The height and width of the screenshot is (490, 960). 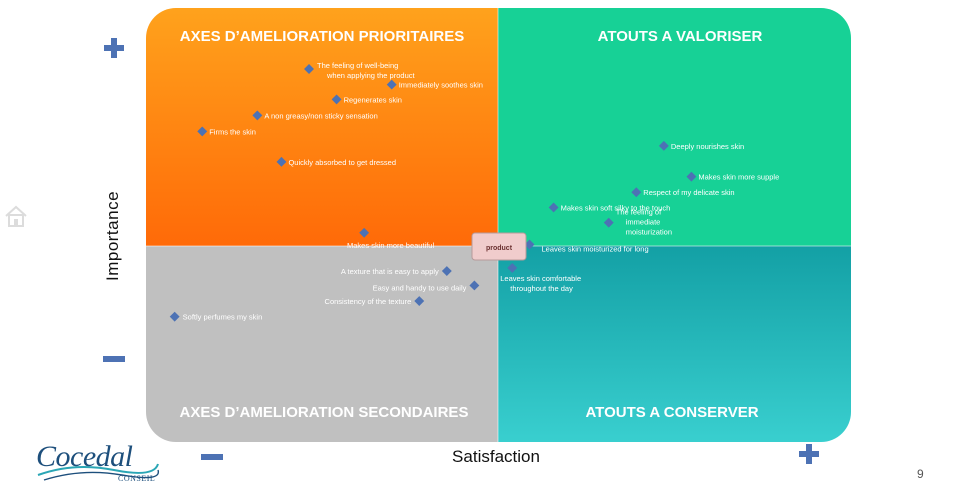 I want to click on quadrant-title-bottom-right: ATOUTS A CONSERVER, so click(x=671, y=412).